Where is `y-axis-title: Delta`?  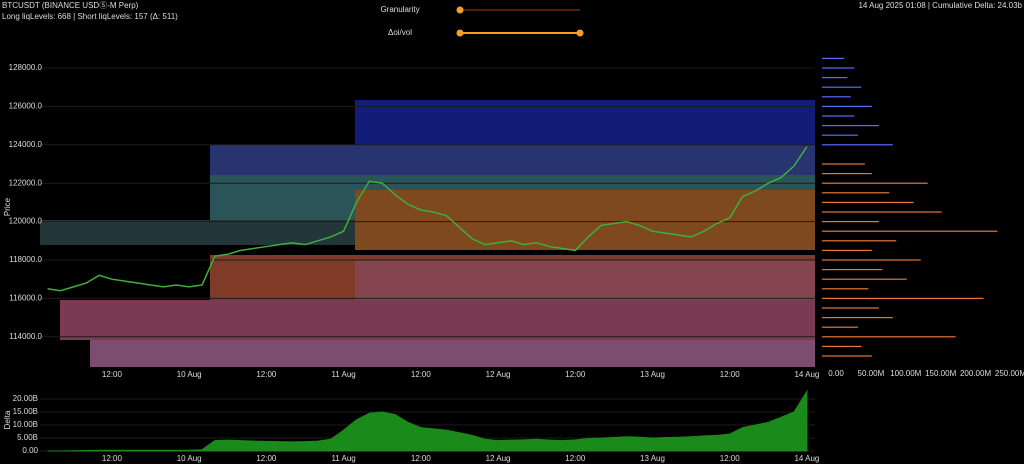
y-axis-title: Delta is located at coordinates (7, 419).